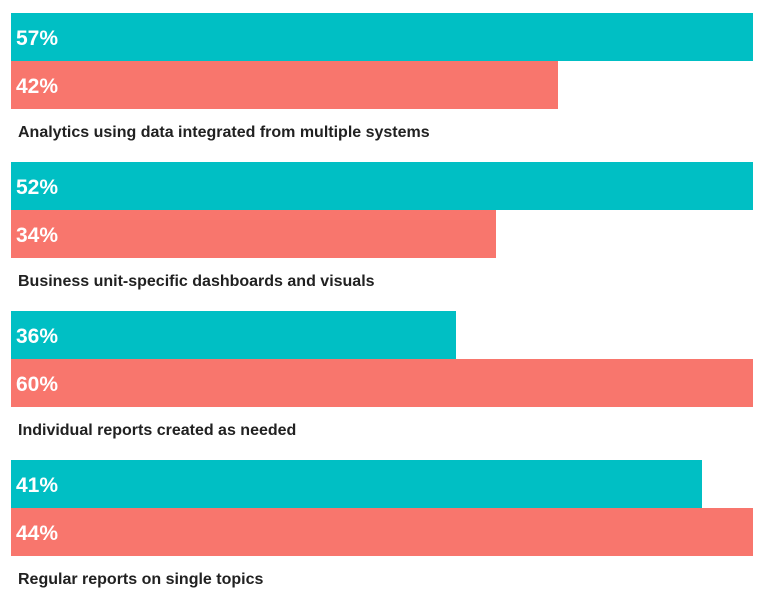 The width and height of the screenshot is (761, 603). What do you see at coordinates (284, 85) in the screenshot?
I see `bar-series-2: 42%` at bounding box center [284, 85].